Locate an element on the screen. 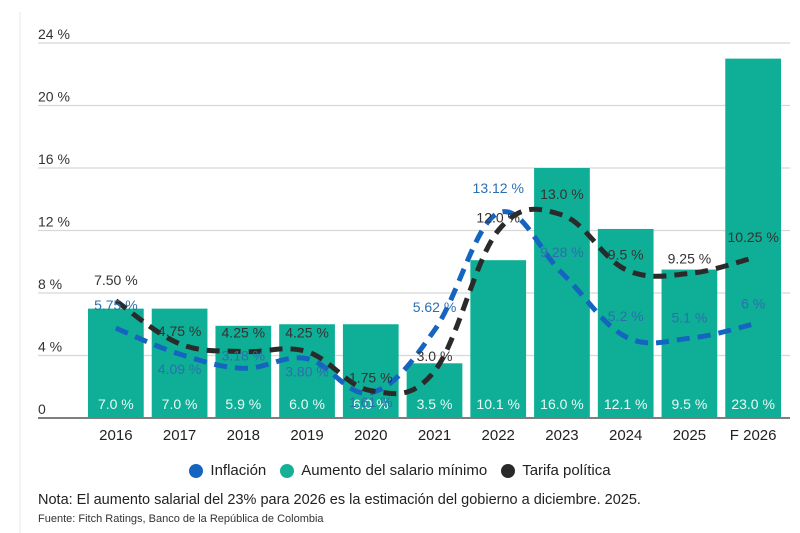 The width and height of the screenshot is (800, 533). y-tick-label: 4 % is located at coordinates (50, 347).